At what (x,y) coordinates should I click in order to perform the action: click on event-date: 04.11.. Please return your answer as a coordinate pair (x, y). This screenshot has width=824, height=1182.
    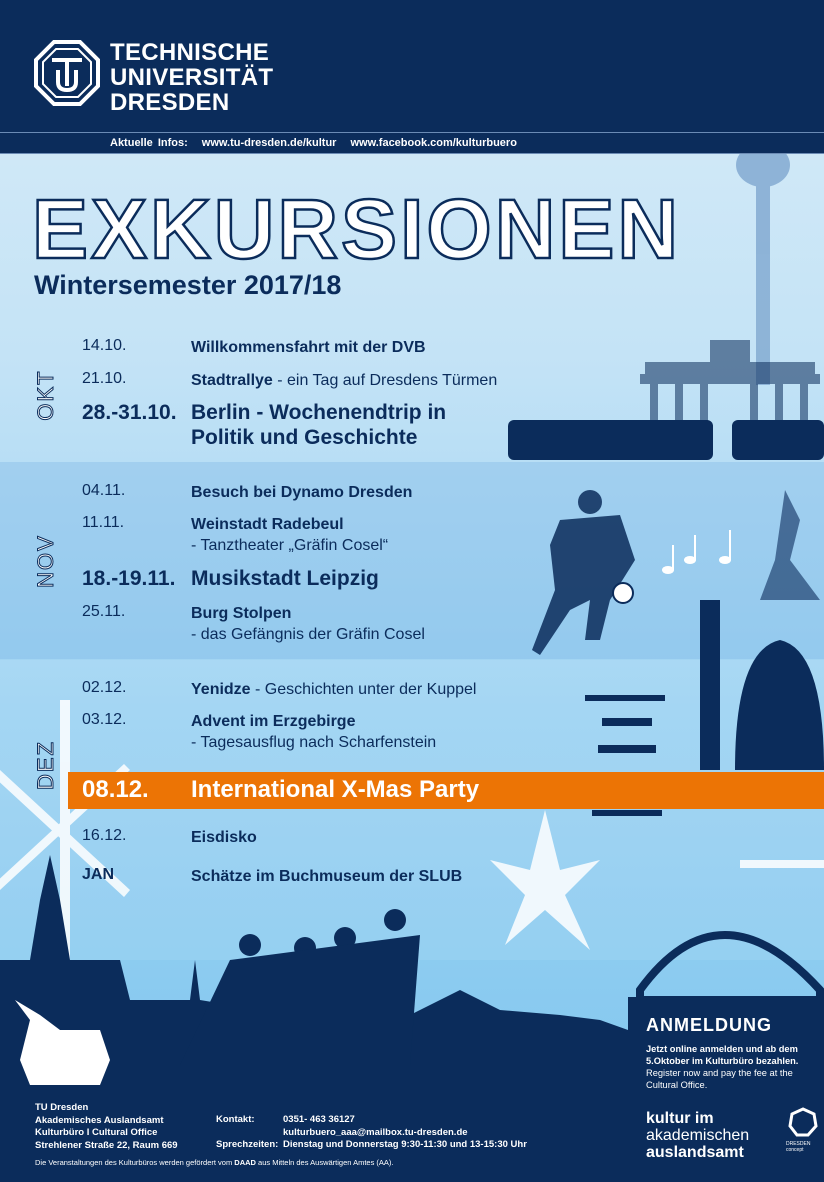
    Looking at the image, I should click on (104, 490).